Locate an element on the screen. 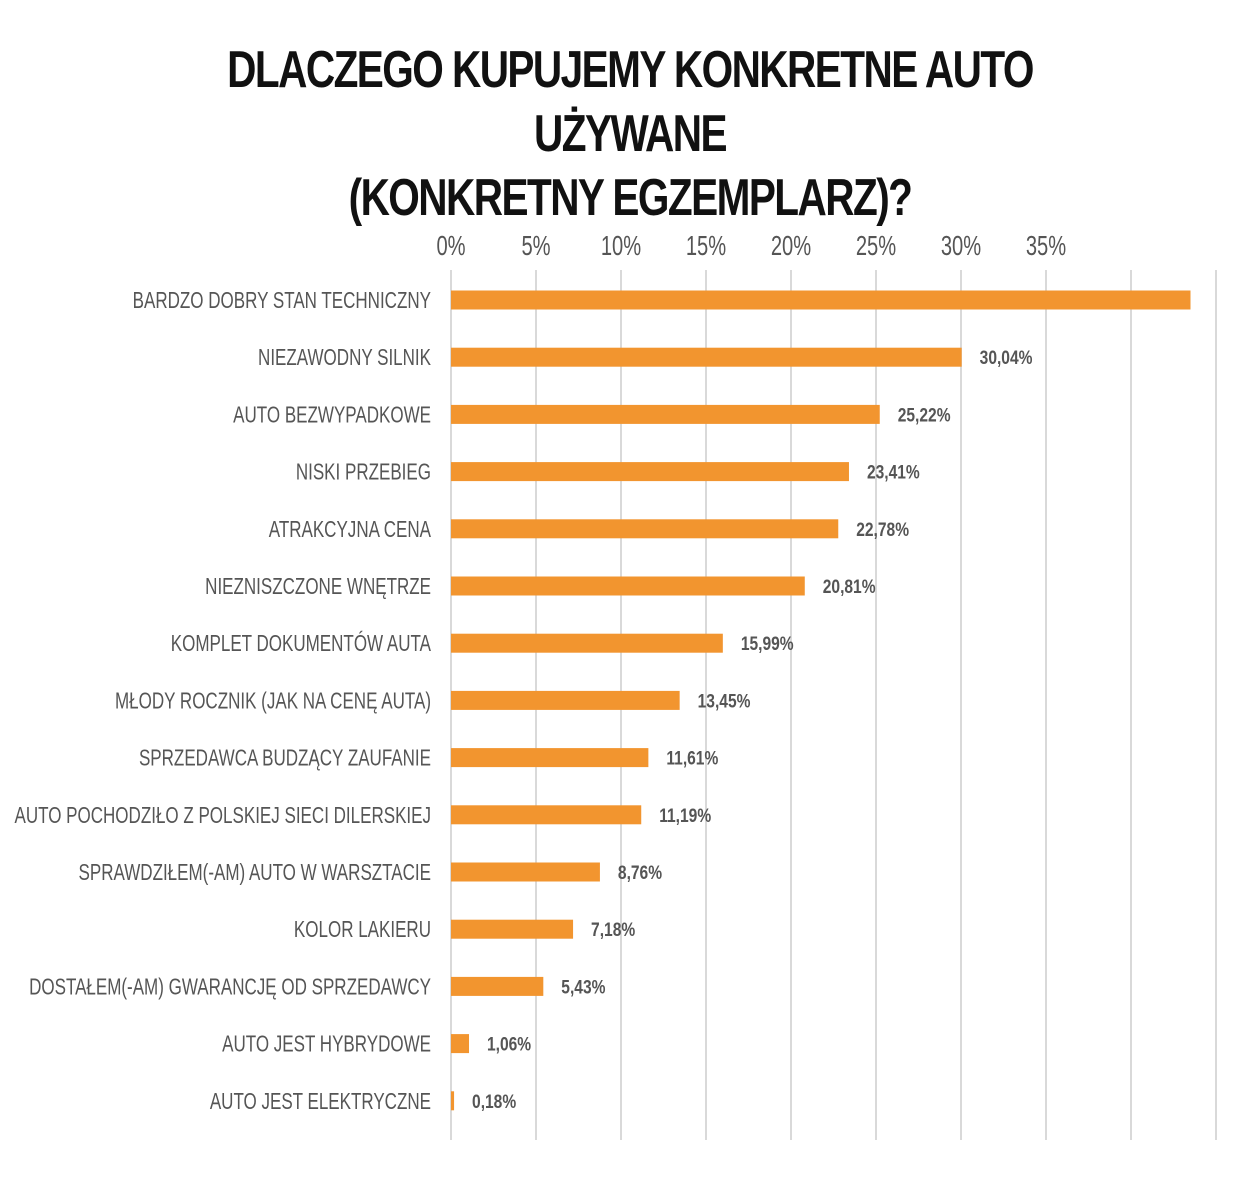 The image size is (1260, 1178). category-label: ATRAKCYJNA CENA is located at coordinates (350, 529).